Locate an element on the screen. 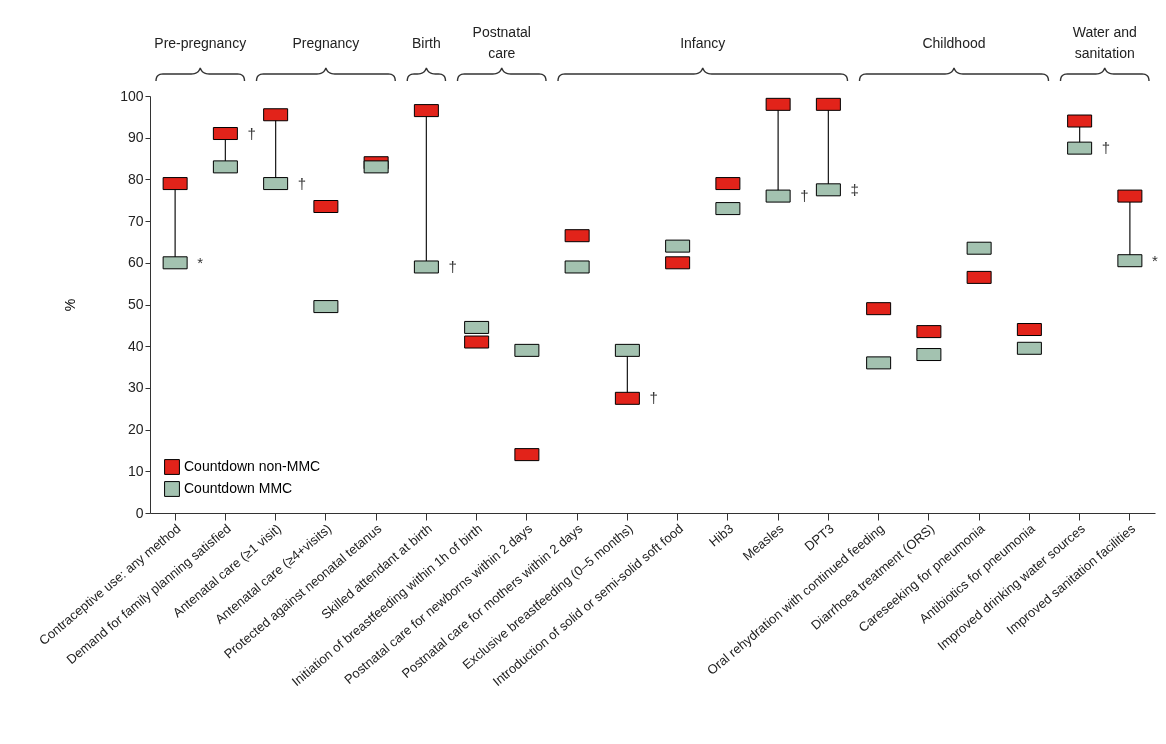  y-tick-label: 50 is located at coordinates (135, 304).